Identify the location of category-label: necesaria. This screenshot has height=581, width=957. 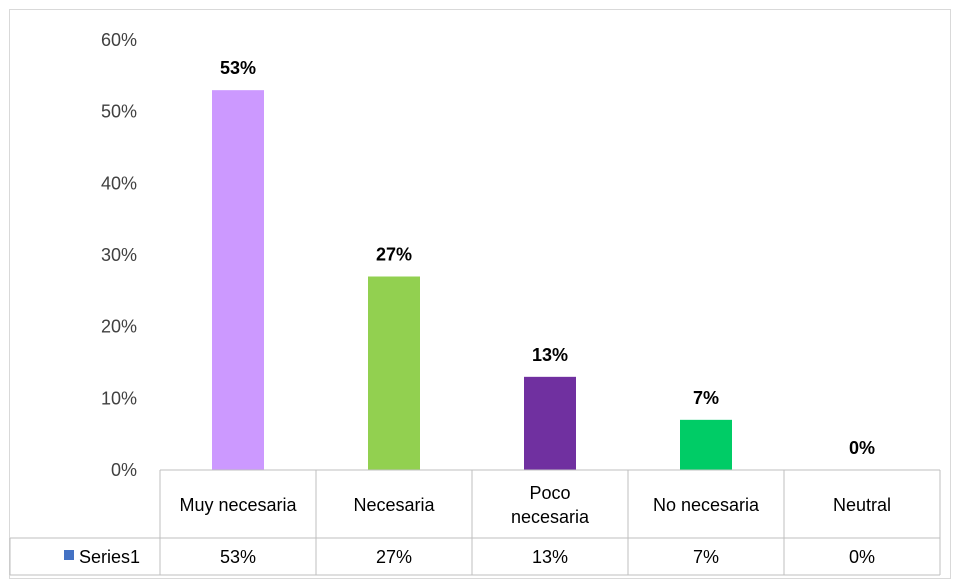
(550, 517).